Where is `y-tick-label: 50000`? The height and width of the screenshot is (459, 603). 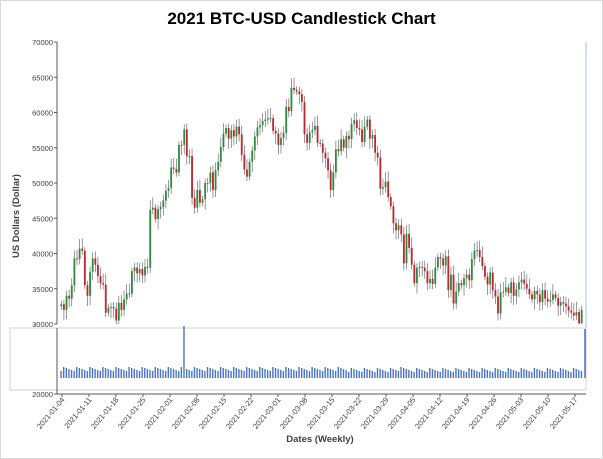 y-tick-label: 50000 is located at coordinates (42, 183).